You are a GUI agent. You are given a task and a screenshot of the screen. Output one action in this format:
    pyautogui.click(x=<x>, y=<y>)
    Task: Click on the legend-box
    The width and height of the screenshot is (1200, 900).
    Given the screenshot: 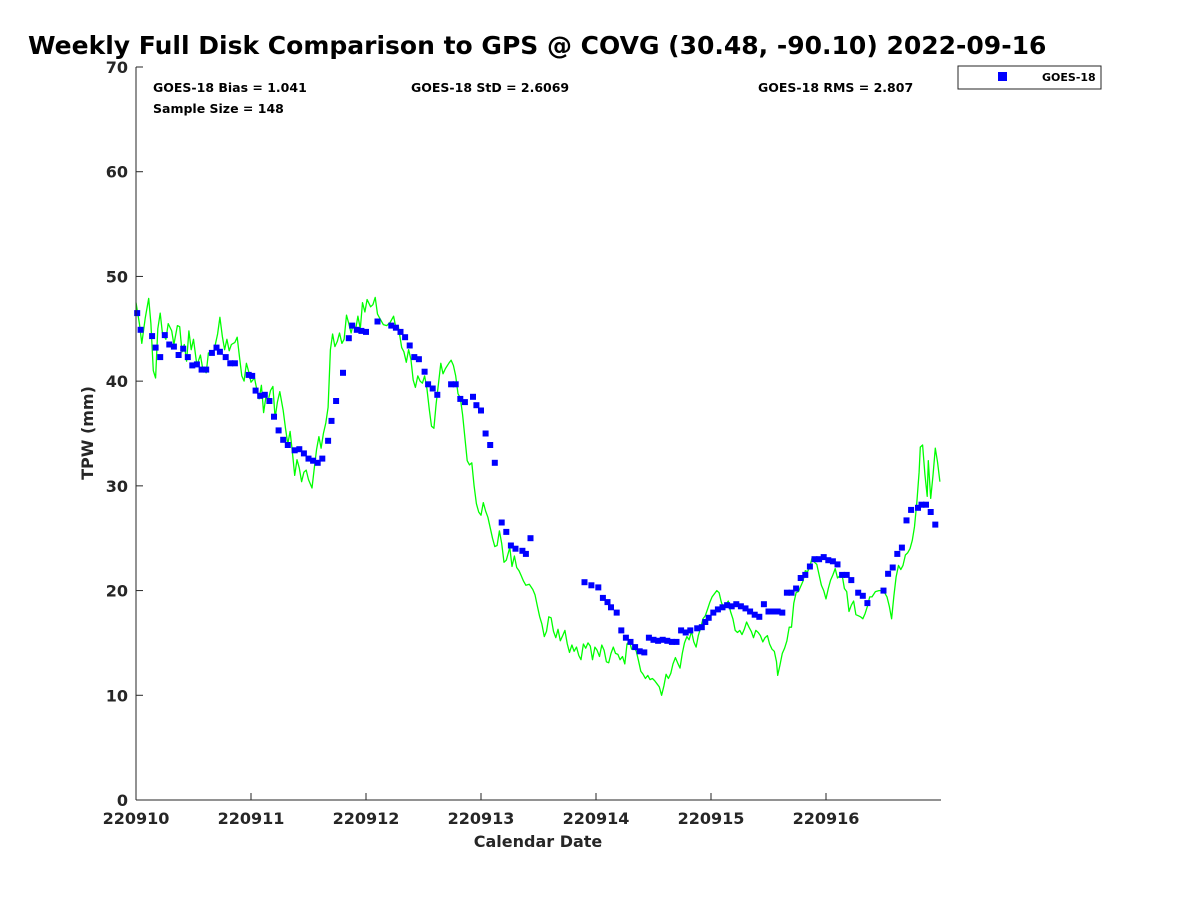 What is the action you would take?
    pyautogui.click(x=1029, y=77)
    